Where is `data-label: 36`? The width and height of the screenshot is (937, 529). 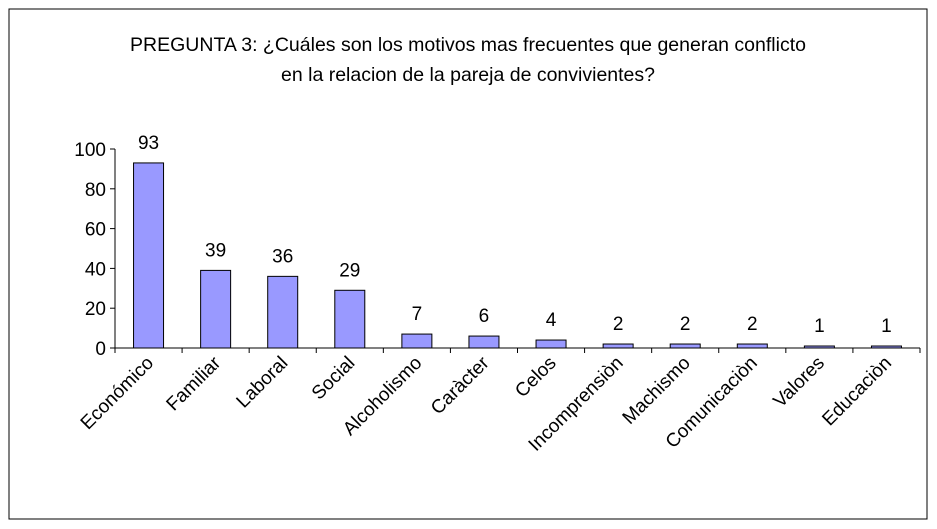 data-label: 36 is located at coordinates (282, 256).